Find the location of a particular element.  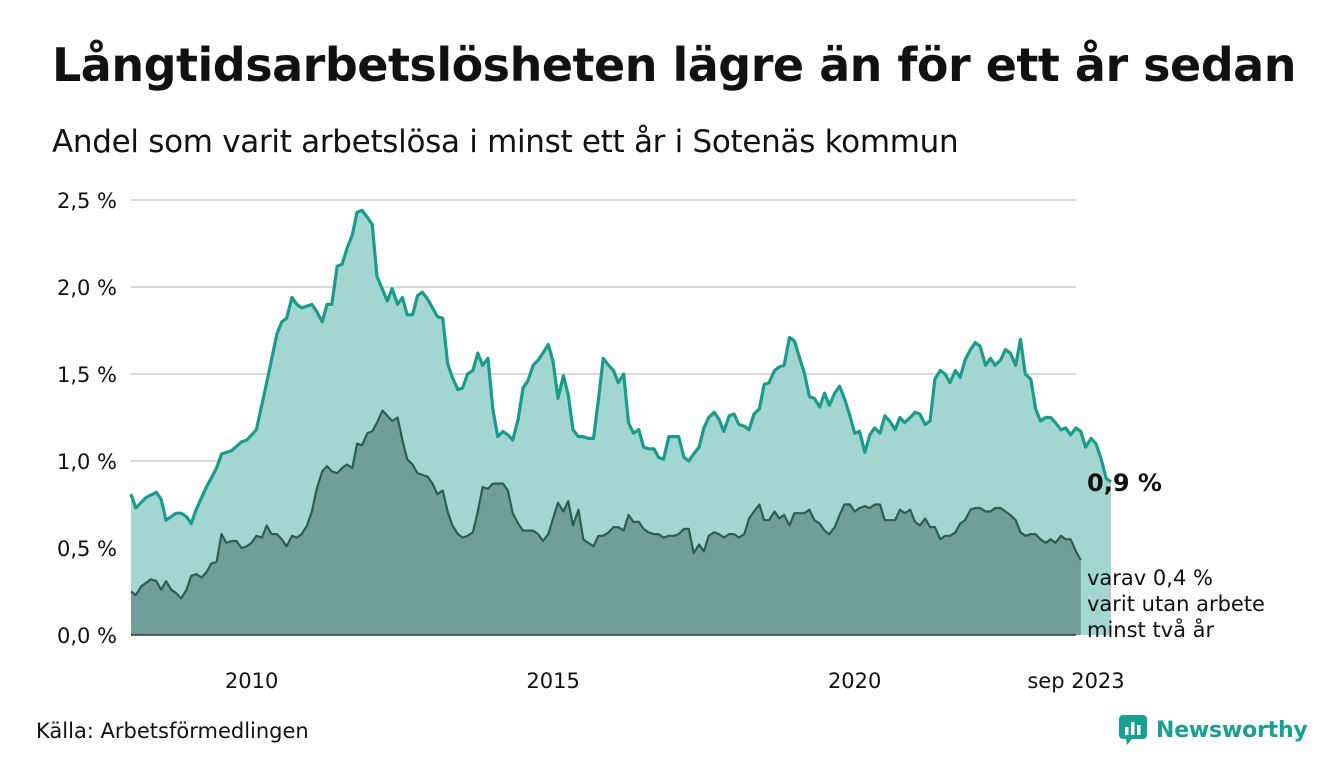

y-tick-label: 1,0 % is located at coordinates (87, 462).